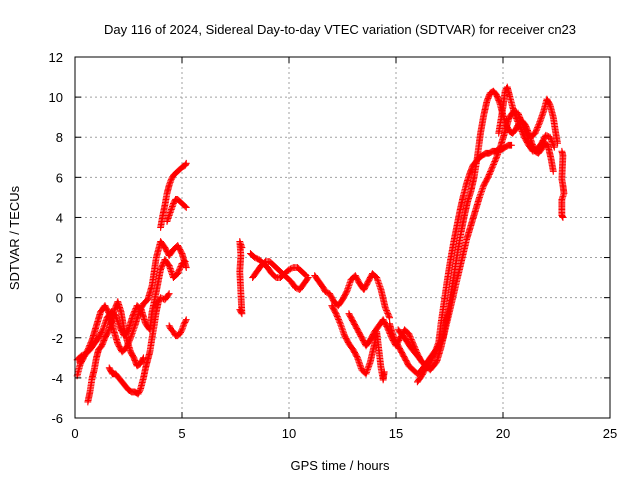 This screenshot has height=480, width=640. Describe the element at coordinates (56, 57) in the screenshot. I see `y-tick-label: 12` at that location.